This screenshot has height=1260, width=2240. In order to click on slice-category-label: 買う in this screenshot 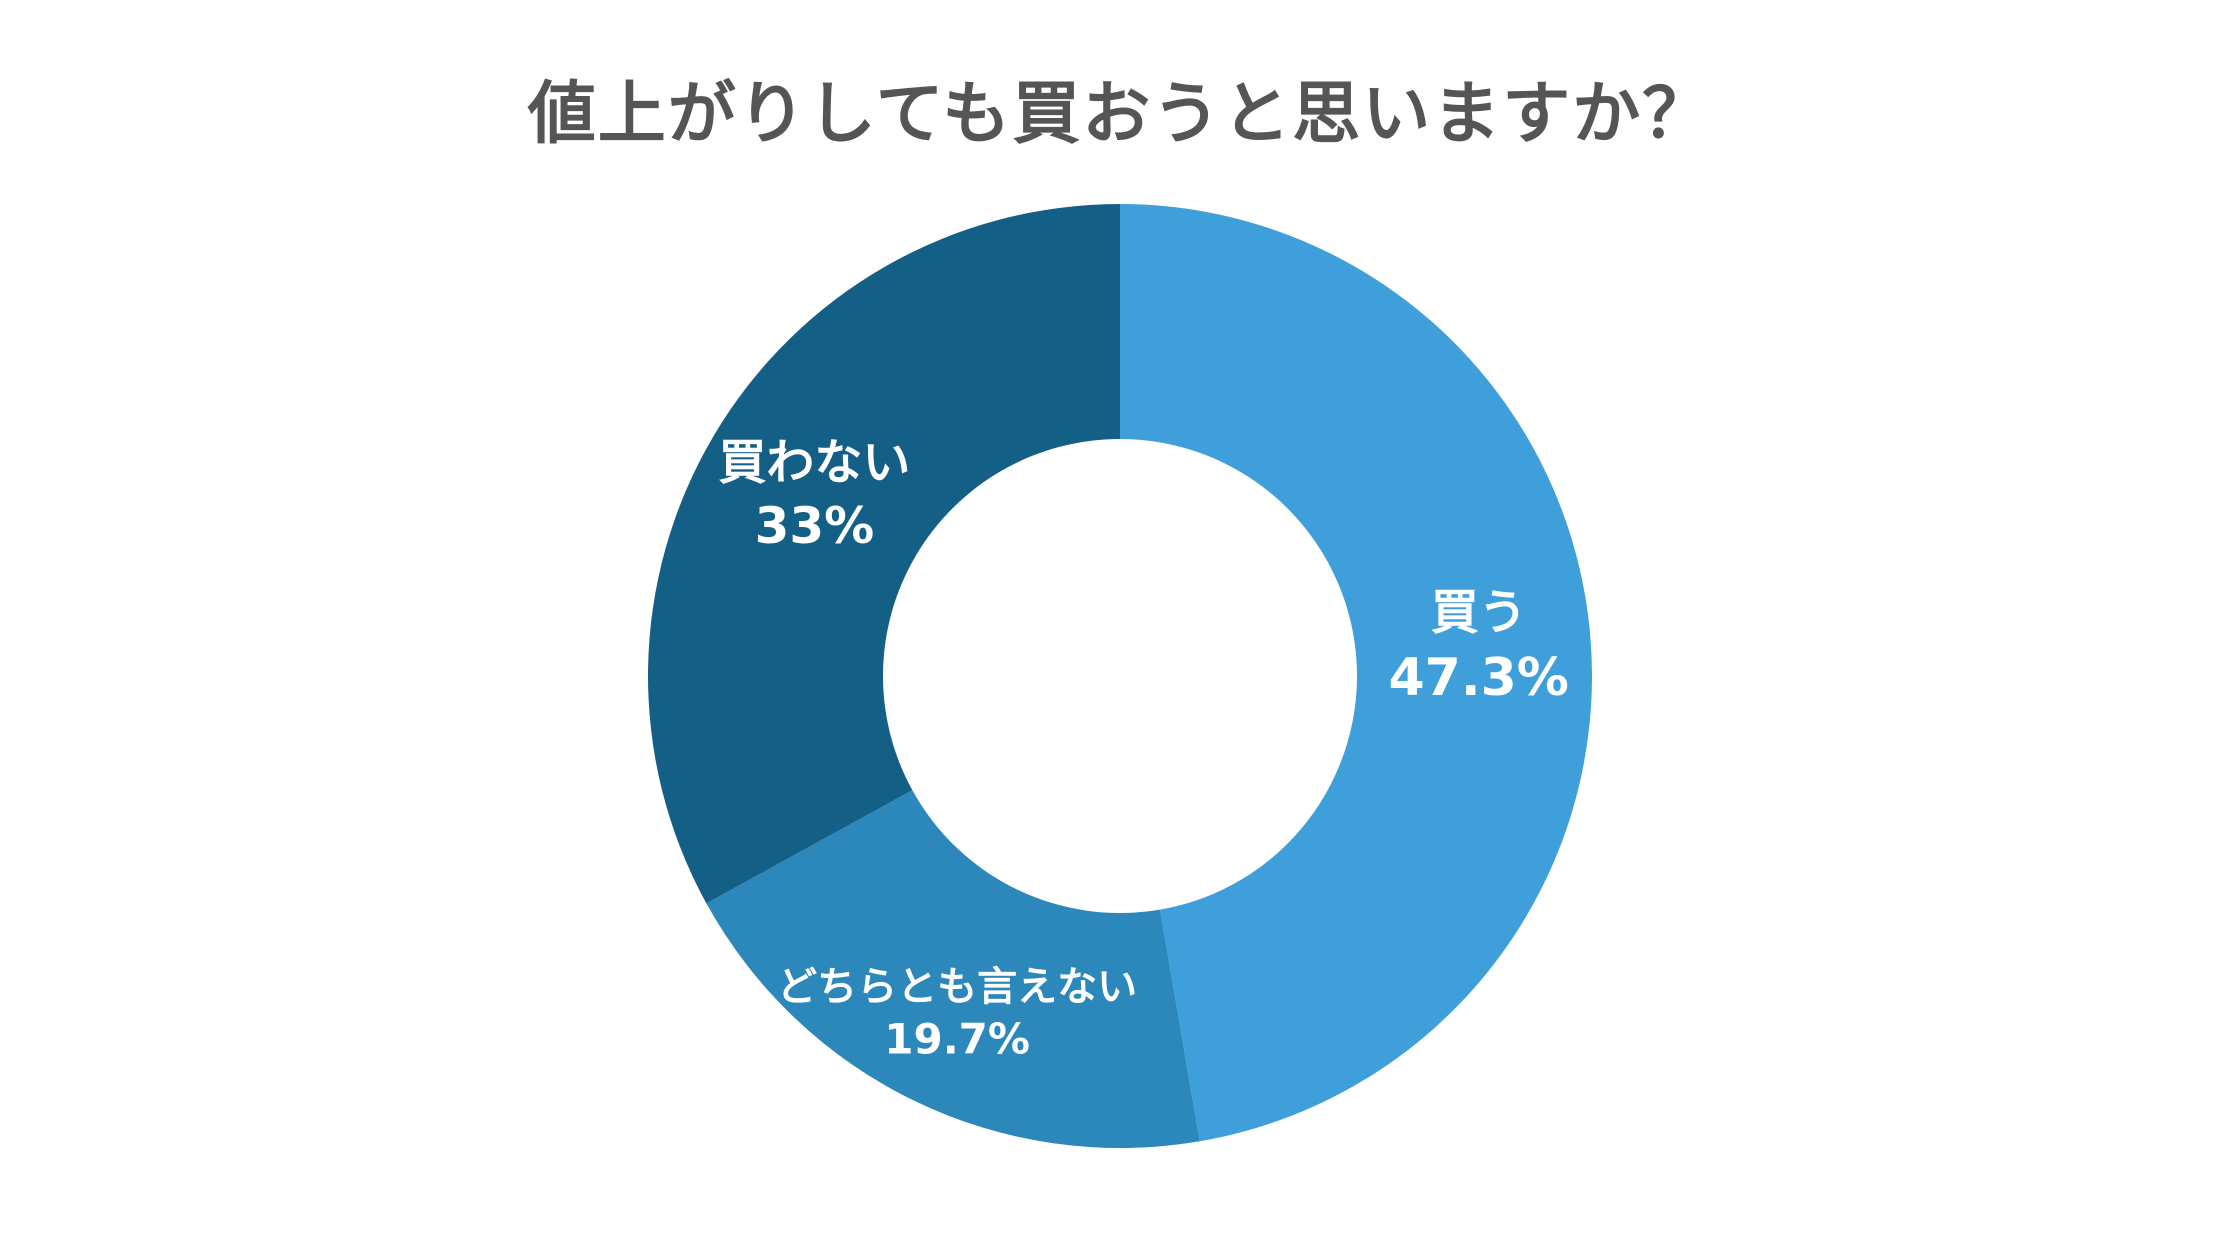, I will do `click(1479, 613)`.